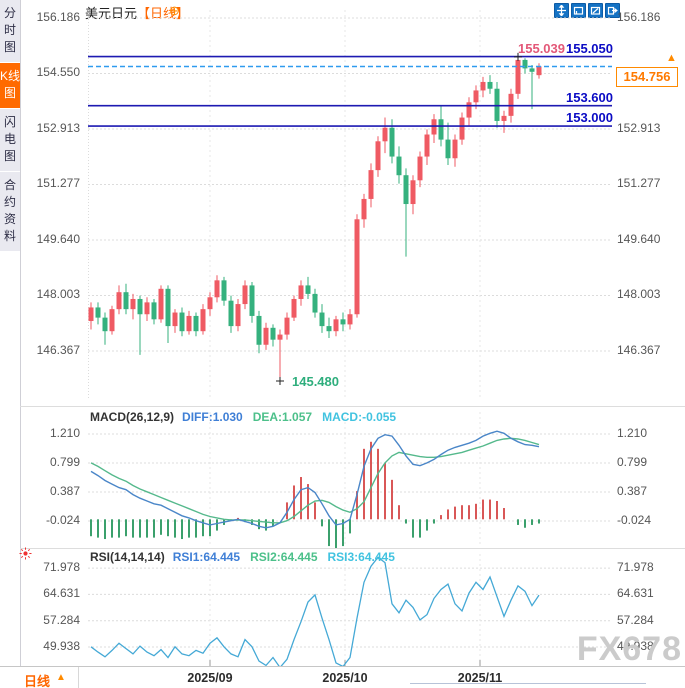 Image resolution: width=685 pixels, height=688 pixels. Describe the element at coordinates (284, 557) in the screenshot. I see `rsi2-value: RSI2:64.445` at that location.